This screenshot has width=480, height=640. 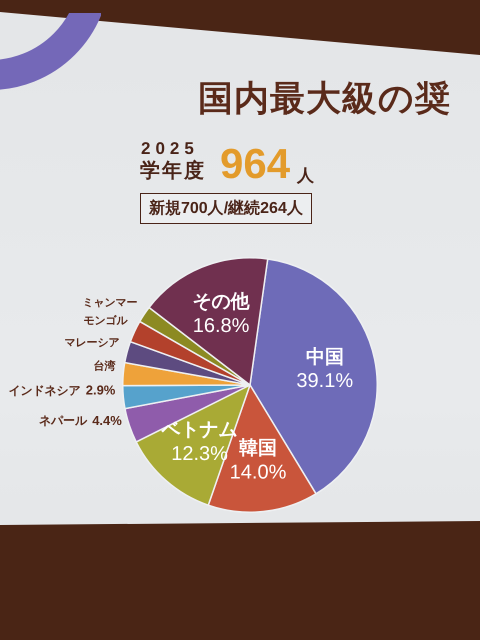 I want to click on slice-label: ミャンマー, so click(x=110, y=302).